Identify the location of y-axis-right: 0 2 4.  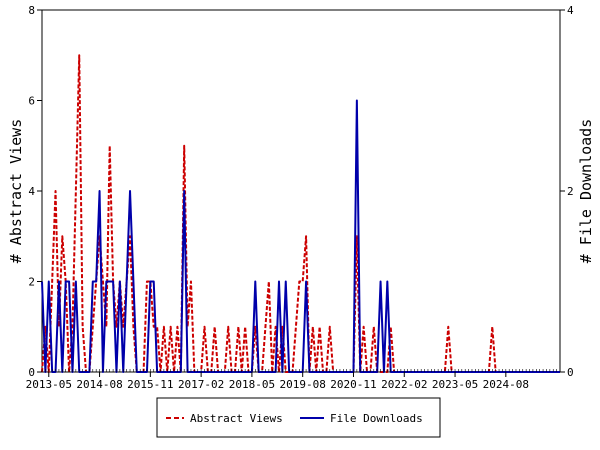
(567, 191).